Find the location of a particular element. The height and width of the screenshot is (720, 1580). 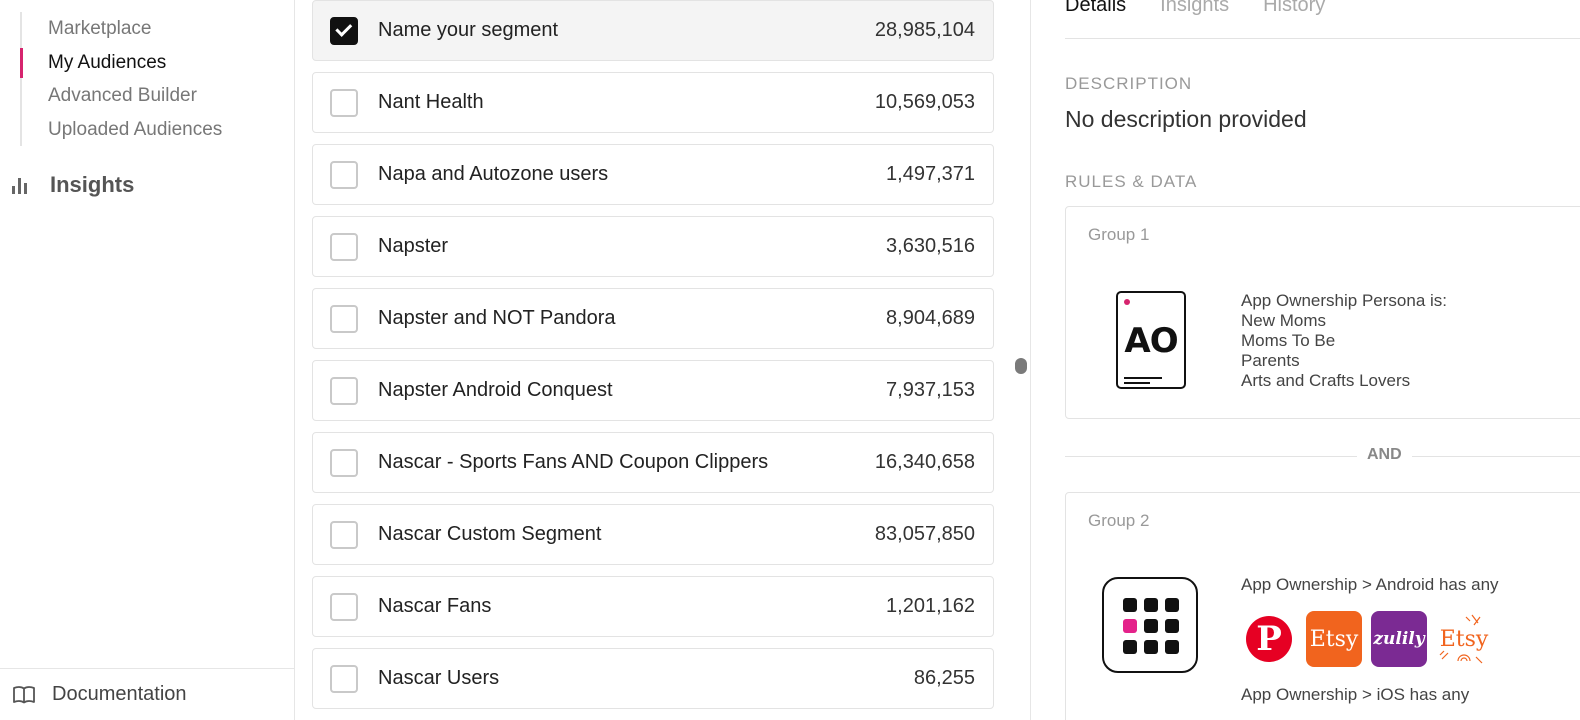

segment-row: Name your segment 28,985,104 is located at coordinates (653, 30).